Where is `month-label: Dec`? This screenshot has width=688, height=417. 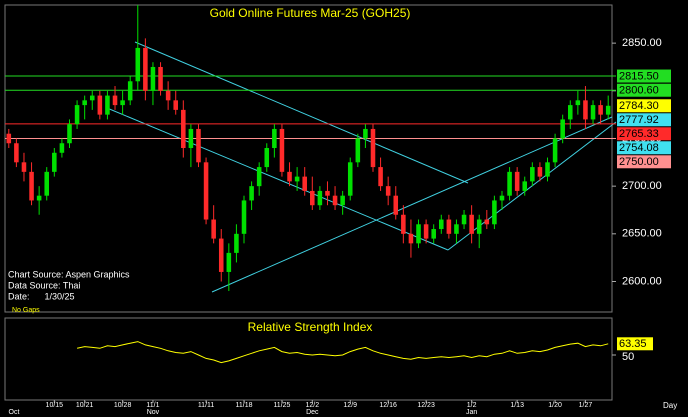
month-label: Dec is located at coordinates (312, 412).